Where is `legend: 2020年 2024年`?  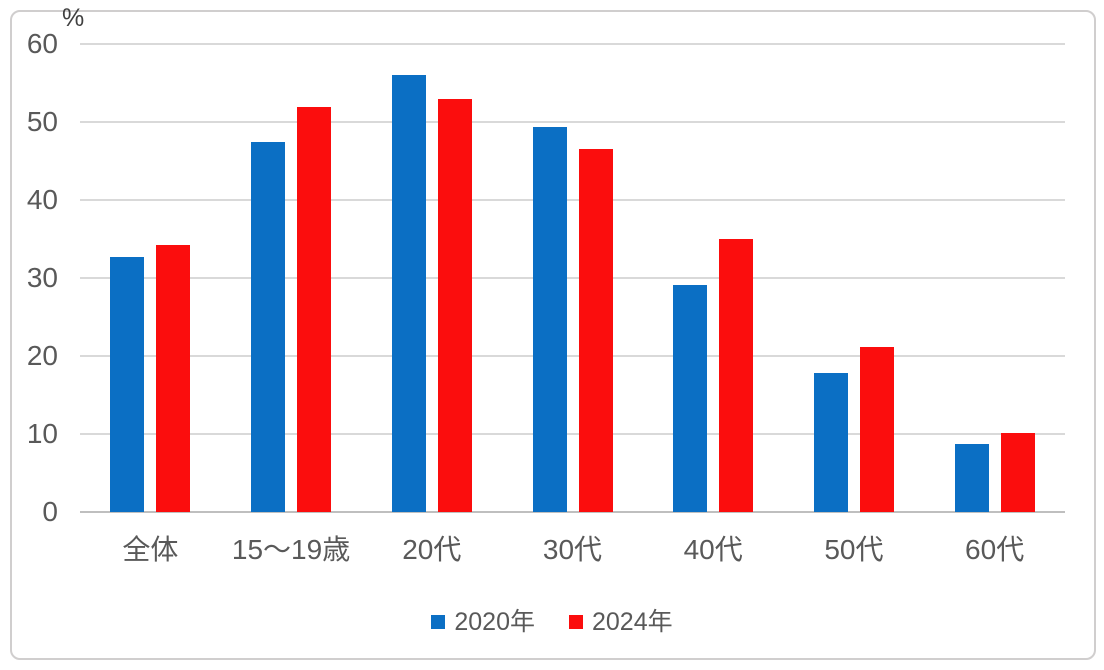
legend: 2020年 2024年 is located at coordinates (552, 622).